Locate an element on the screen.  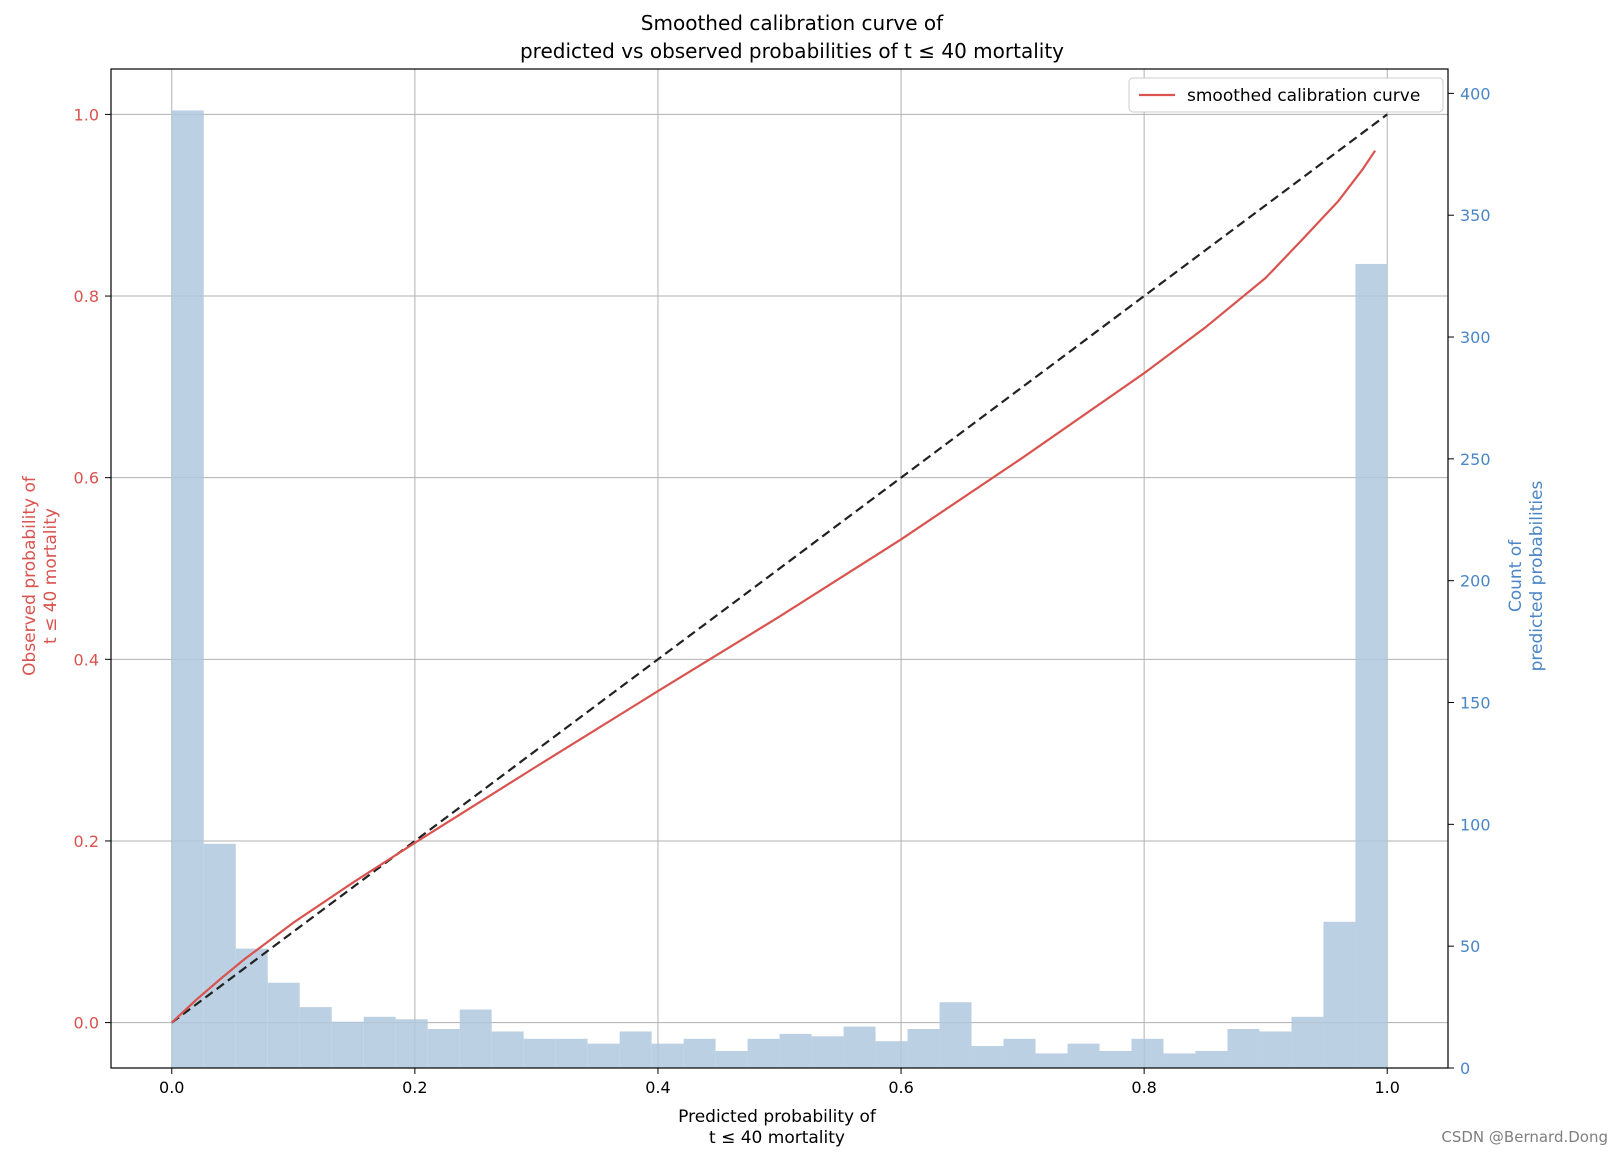
left-y-axis-label-line-2: t ≤ 40 mortality is located at coordinates (51, 576).